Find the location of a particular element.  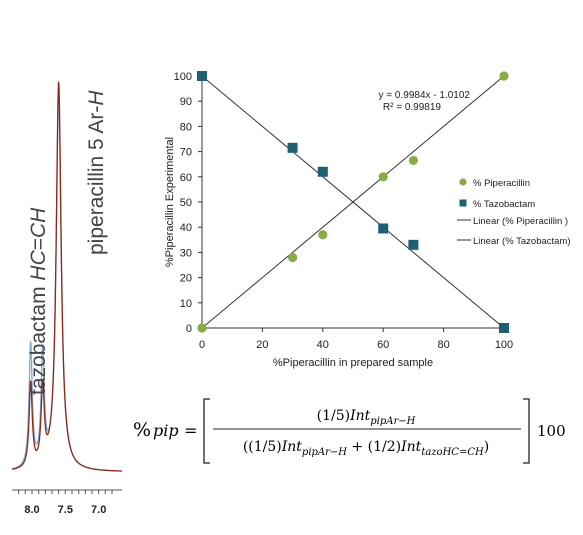

num-sub: pipAr−H is located at coordinates (392, 421).